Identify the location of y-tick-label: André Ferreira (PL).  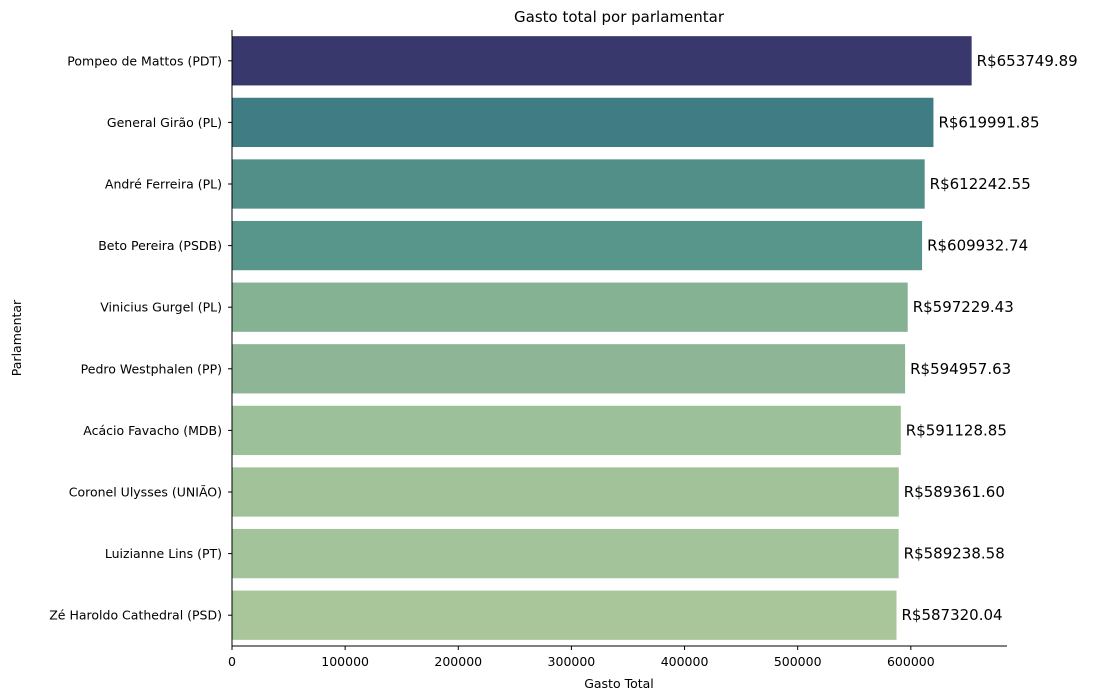
(163, 184).